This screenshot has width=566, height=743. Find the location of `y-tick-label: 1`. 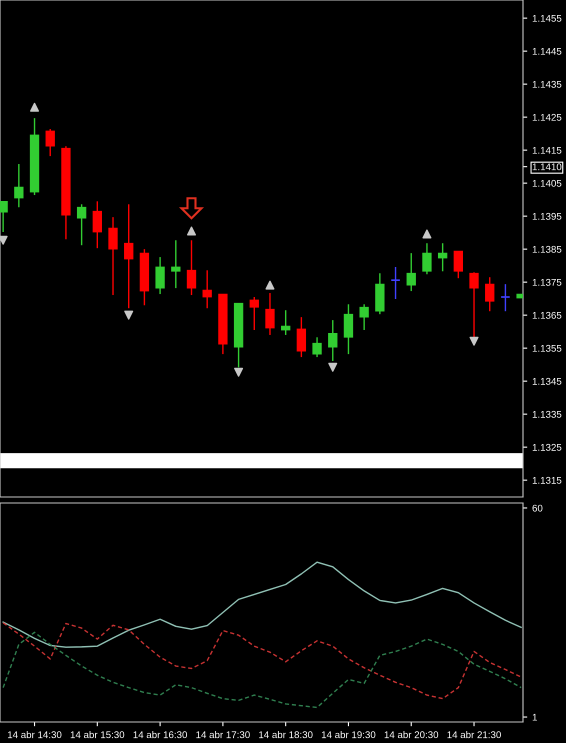

y-tick-label: 1 is located at coordinates (534, 717).